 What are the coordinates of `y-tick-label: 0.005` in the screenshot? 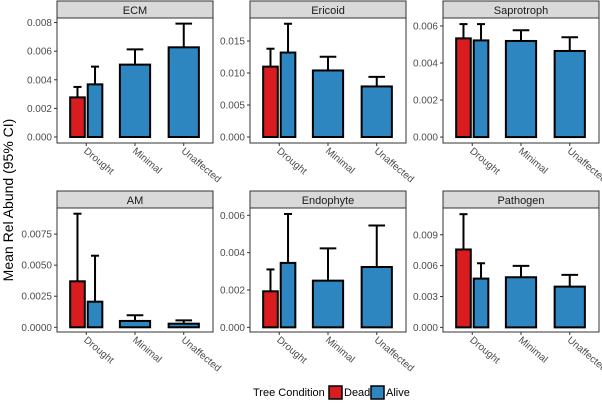 It's located at (232, 106).